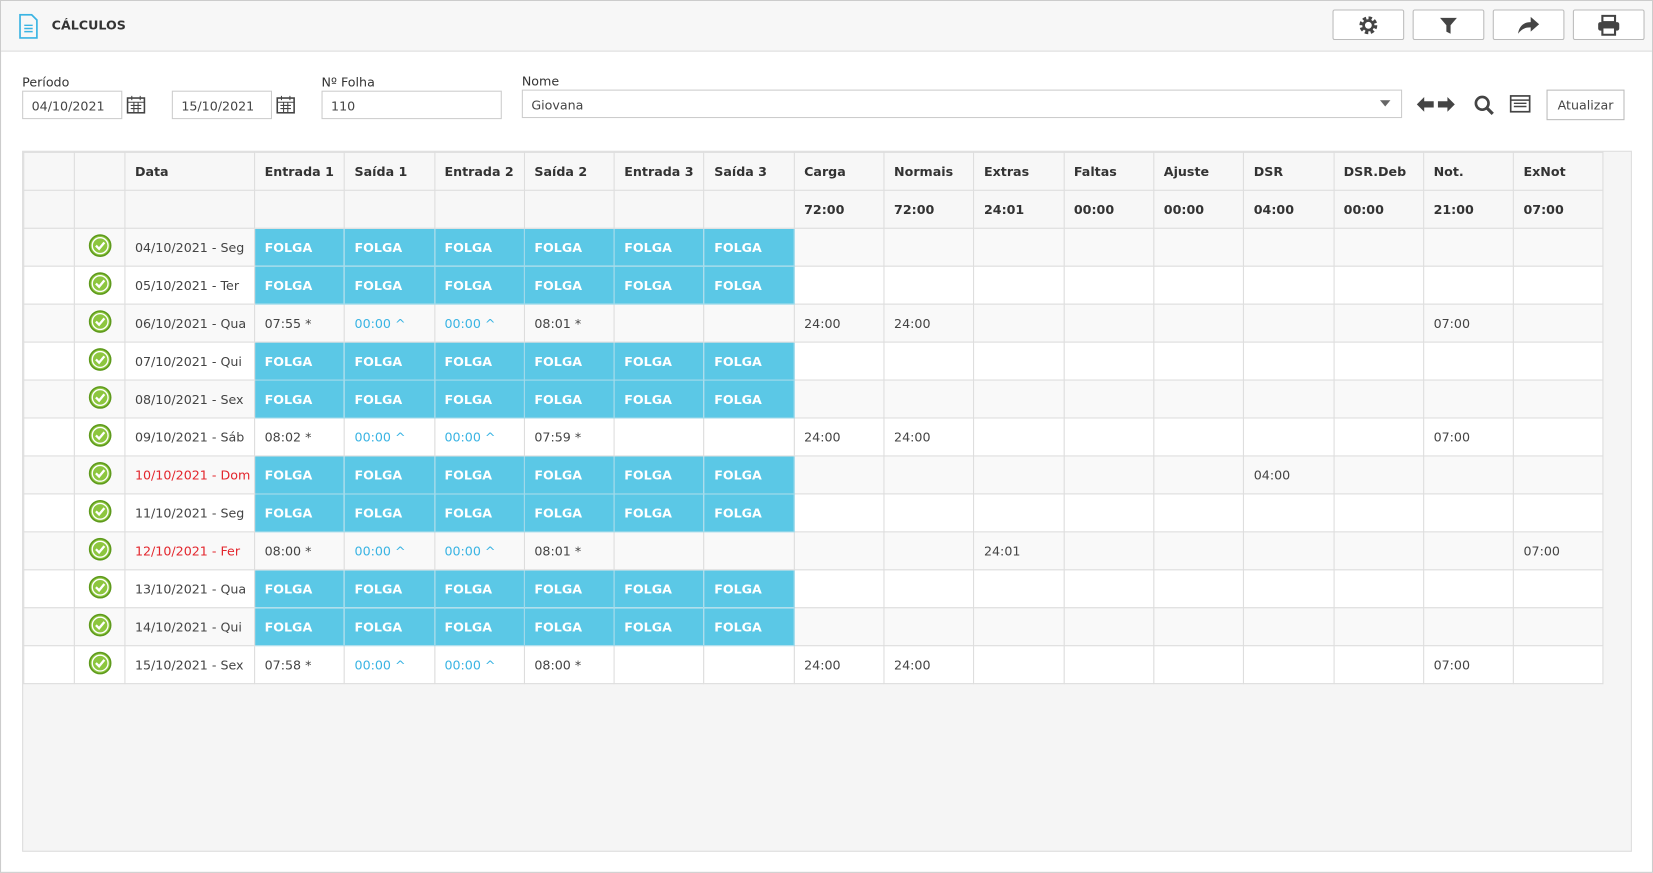 The image size is (1653, 873). I want to click on hours-cell: 04:00, so click(1289, 475).